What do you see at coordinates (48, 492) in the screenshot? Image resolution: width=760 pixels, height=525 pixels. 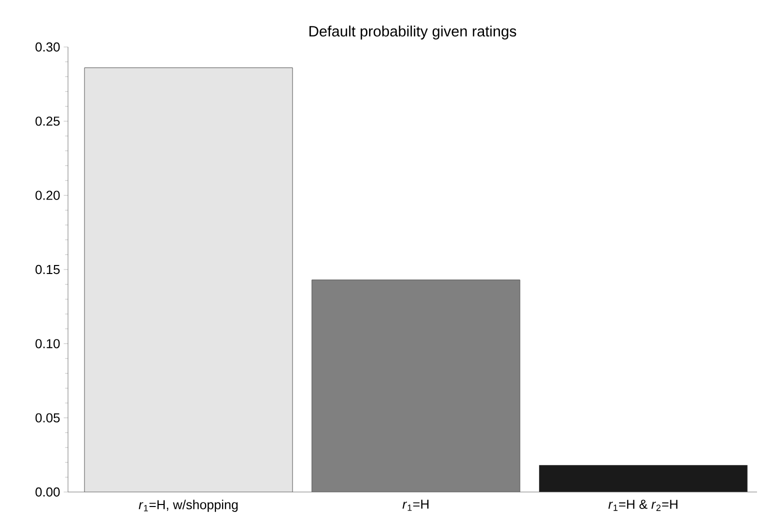 I see `y-tick-label: 0.00` at bounding box center [48, 492].